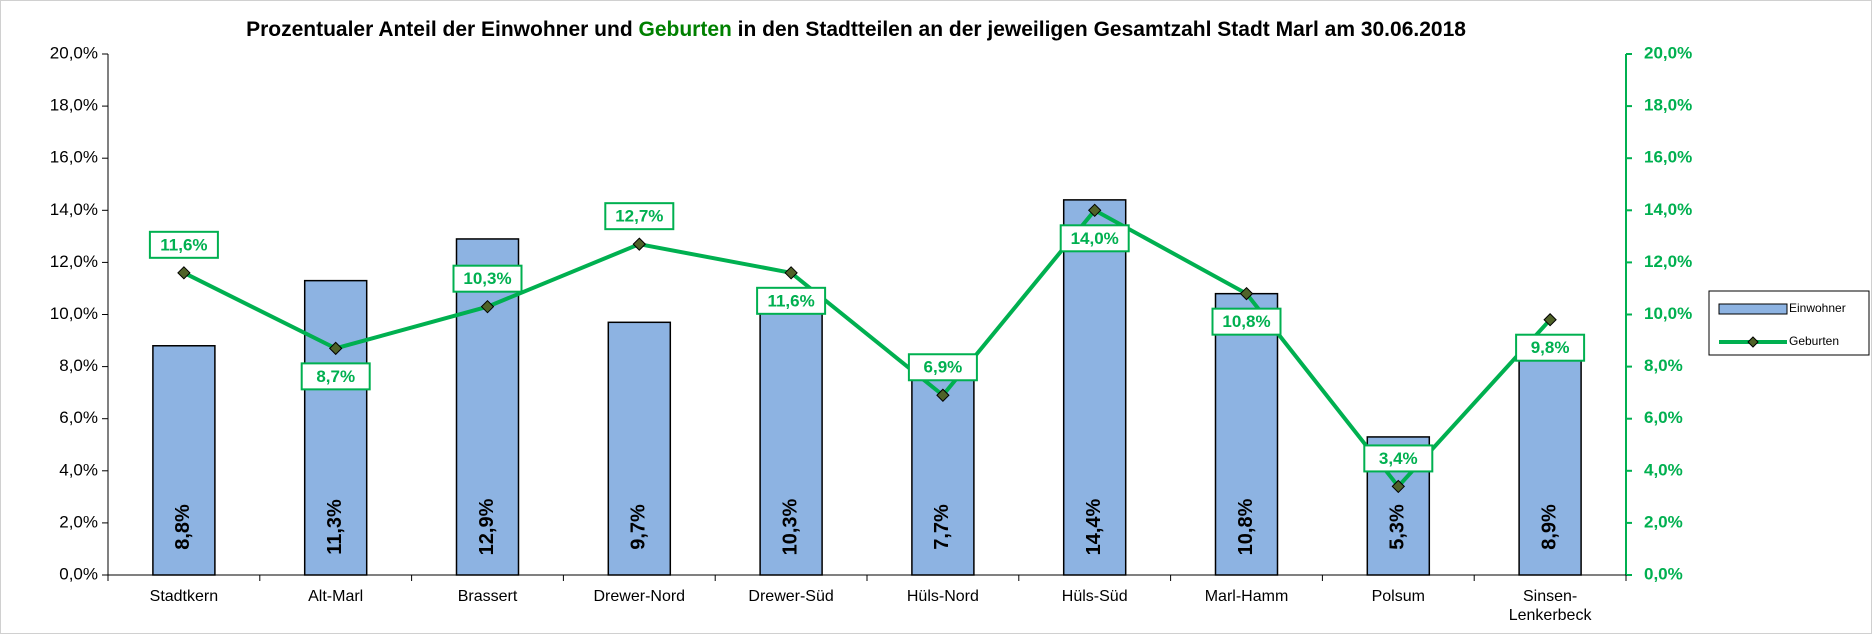 This screenshot has width=1872, height=634. I want to click on line-value-label: 12,7%, so click(639, 216).